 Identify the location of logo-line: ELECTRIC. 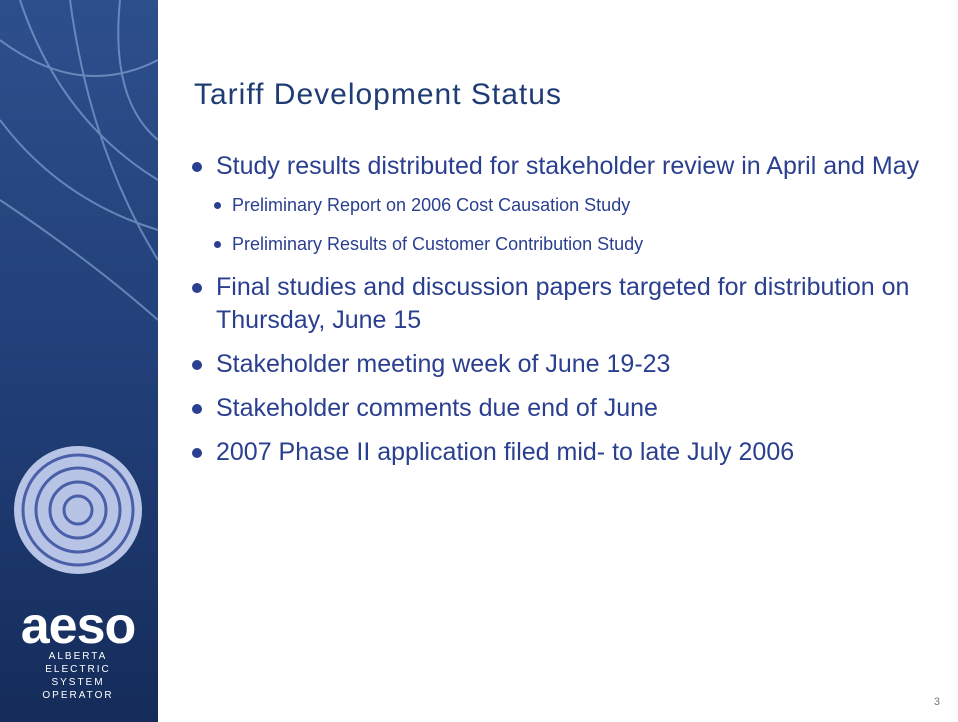
(78, 669).